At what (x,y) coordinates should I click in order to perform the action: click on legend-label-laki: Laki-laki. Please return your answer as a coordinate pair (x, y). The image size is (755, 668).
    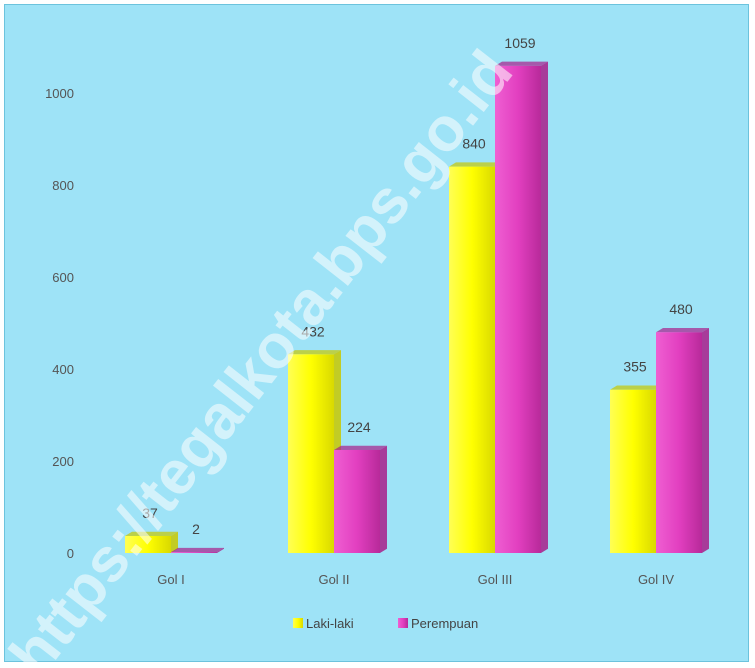
    Looking at the image, I should click on (330, 623).